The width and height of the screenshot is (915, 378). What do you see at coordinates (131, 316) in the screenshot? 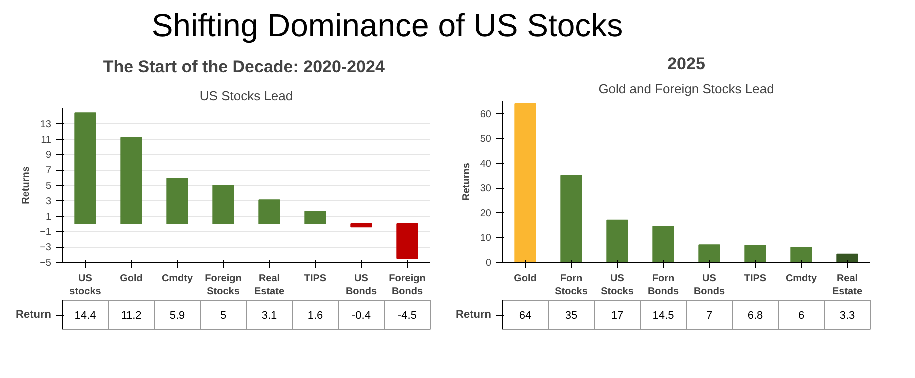
I see `data-label: 11.2` at bounding box center [131, 316].